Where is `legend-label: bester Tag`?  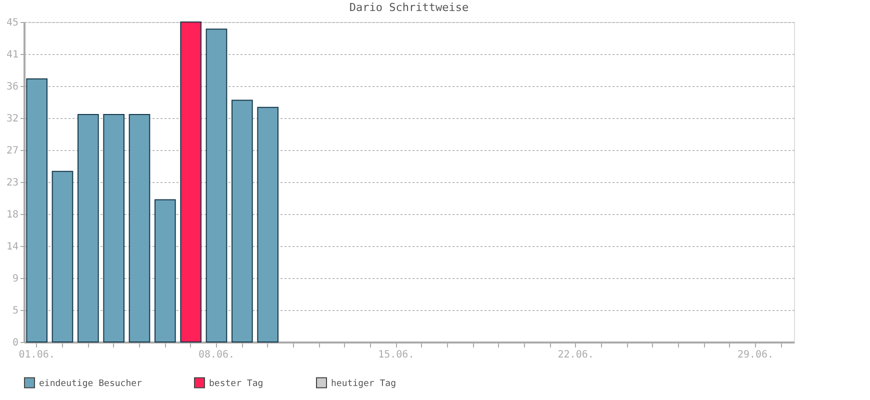 legend-label: bester Tag is located at coordinates (236, 383).